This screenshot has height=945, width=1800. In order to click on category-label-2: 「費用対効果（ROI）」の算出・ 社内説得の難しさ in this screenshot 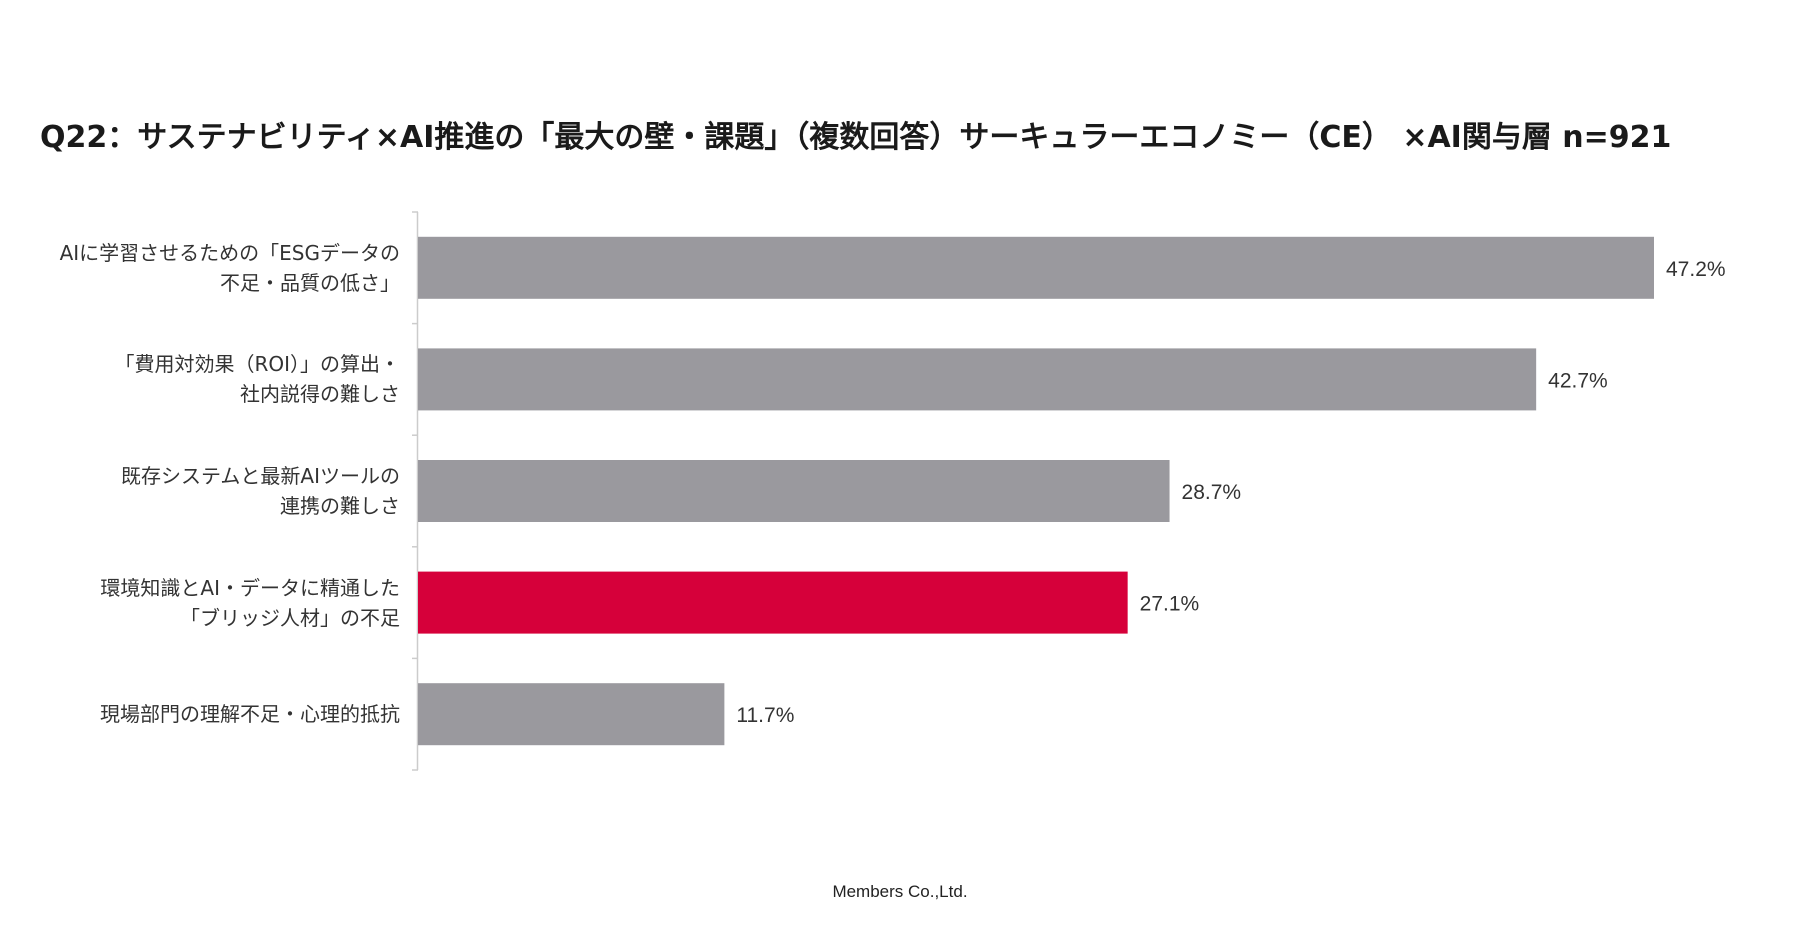, I will do `click(257, 379)`.